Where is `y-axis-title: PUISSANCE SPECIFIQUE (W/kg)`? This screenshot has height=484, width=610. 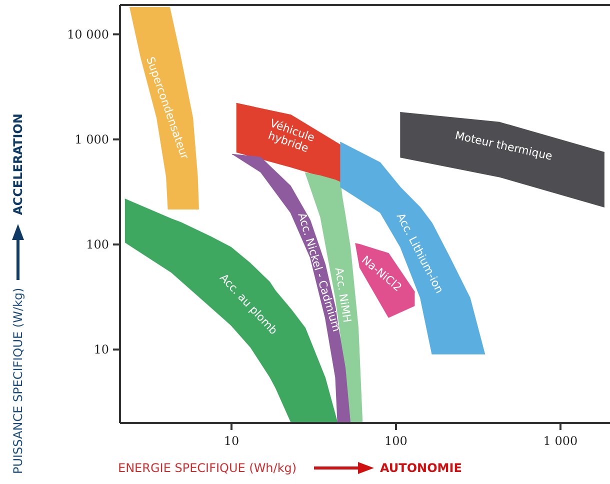 y-axis-title: PUISSANCE SPECIFIQUE (W/kg) is located at coordinates (18, 381).